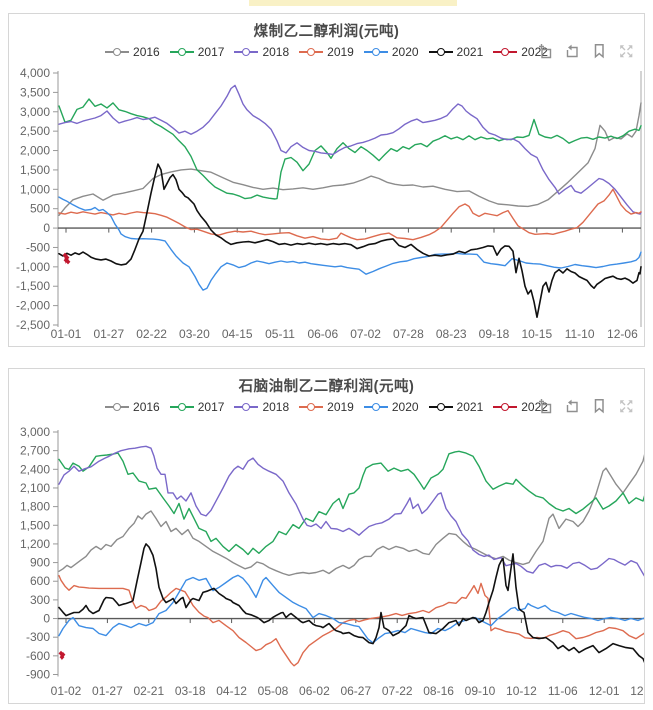  I want to click on x-axis-label: 06-27, so click(355, 691).